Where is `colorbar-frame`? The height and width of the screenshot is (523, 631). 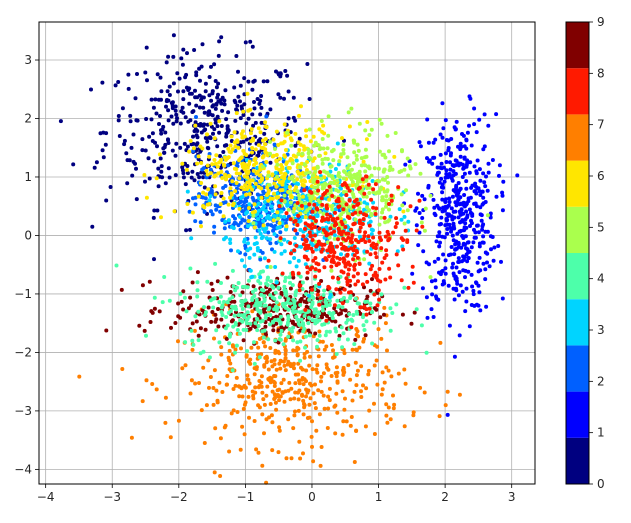
colorbar-frame is located at coordinates (577, 253).